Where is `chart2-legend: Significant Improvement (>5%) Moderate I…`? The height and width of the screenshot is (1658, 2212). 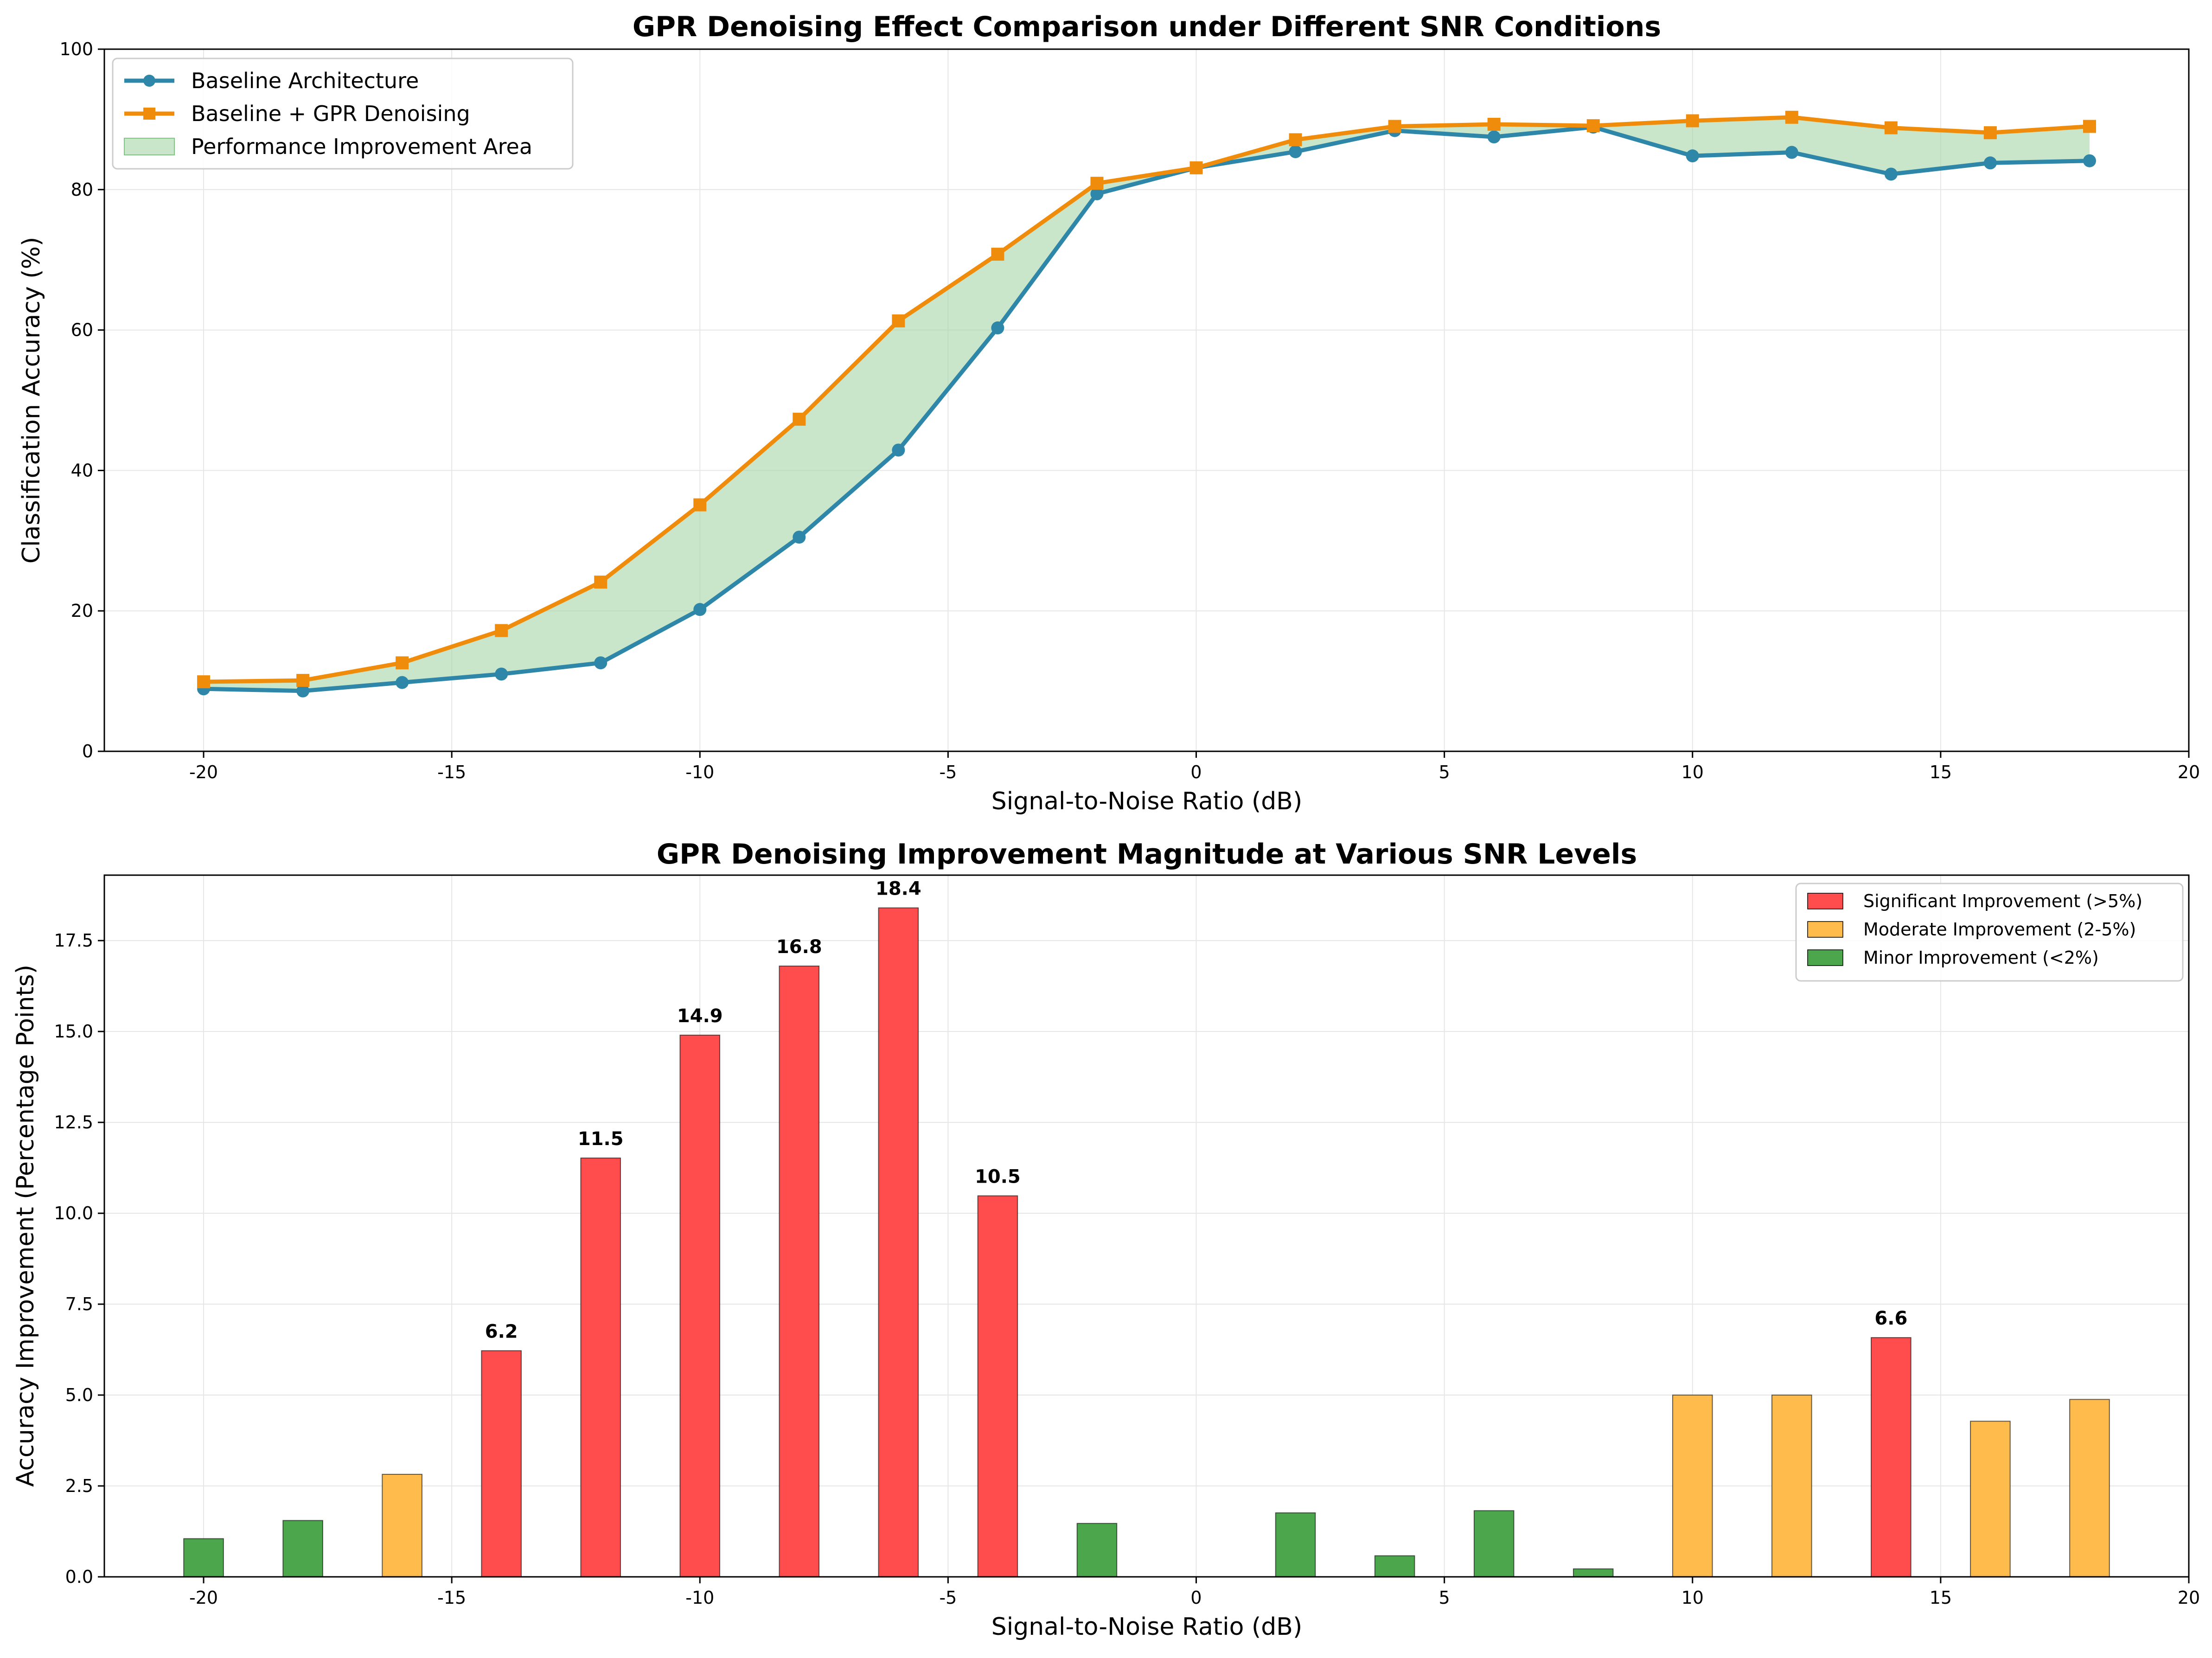 chart2-legend: Significant Improvement (>5%) Moderate I… is located at coordinates (1989, 933).